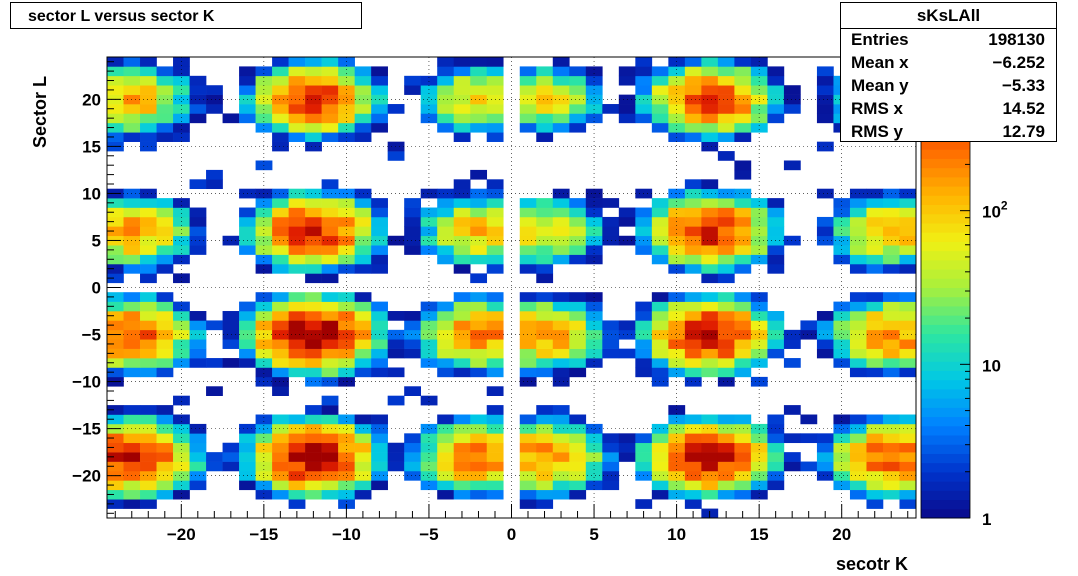 The image size is (1078, 576). Describe the element at coordinates (40, 112) in the screenshot. I see `y-axis-label: Sector L` at that location.